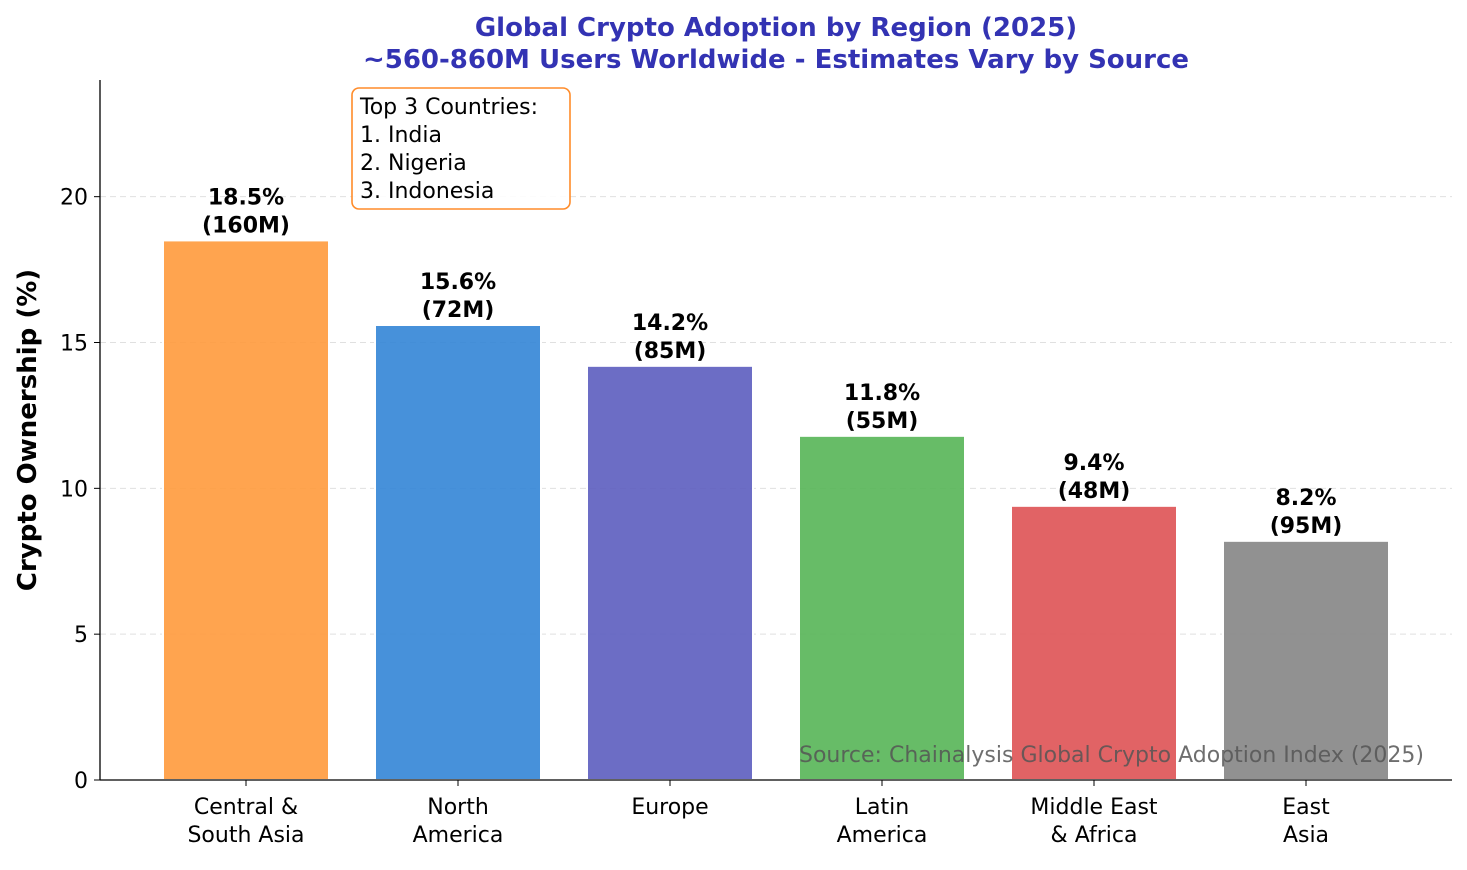 The image size is (1467, 870). I want to click on data-label: (48M), so click(1094, 491).